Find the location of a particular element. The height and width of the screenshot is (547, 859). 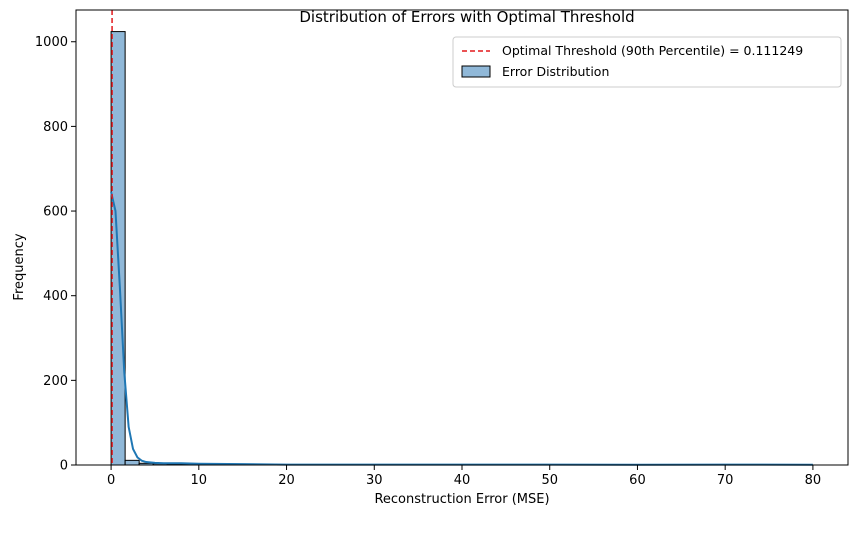

x-tick-label: 80 is located at coordinates (813, 480).